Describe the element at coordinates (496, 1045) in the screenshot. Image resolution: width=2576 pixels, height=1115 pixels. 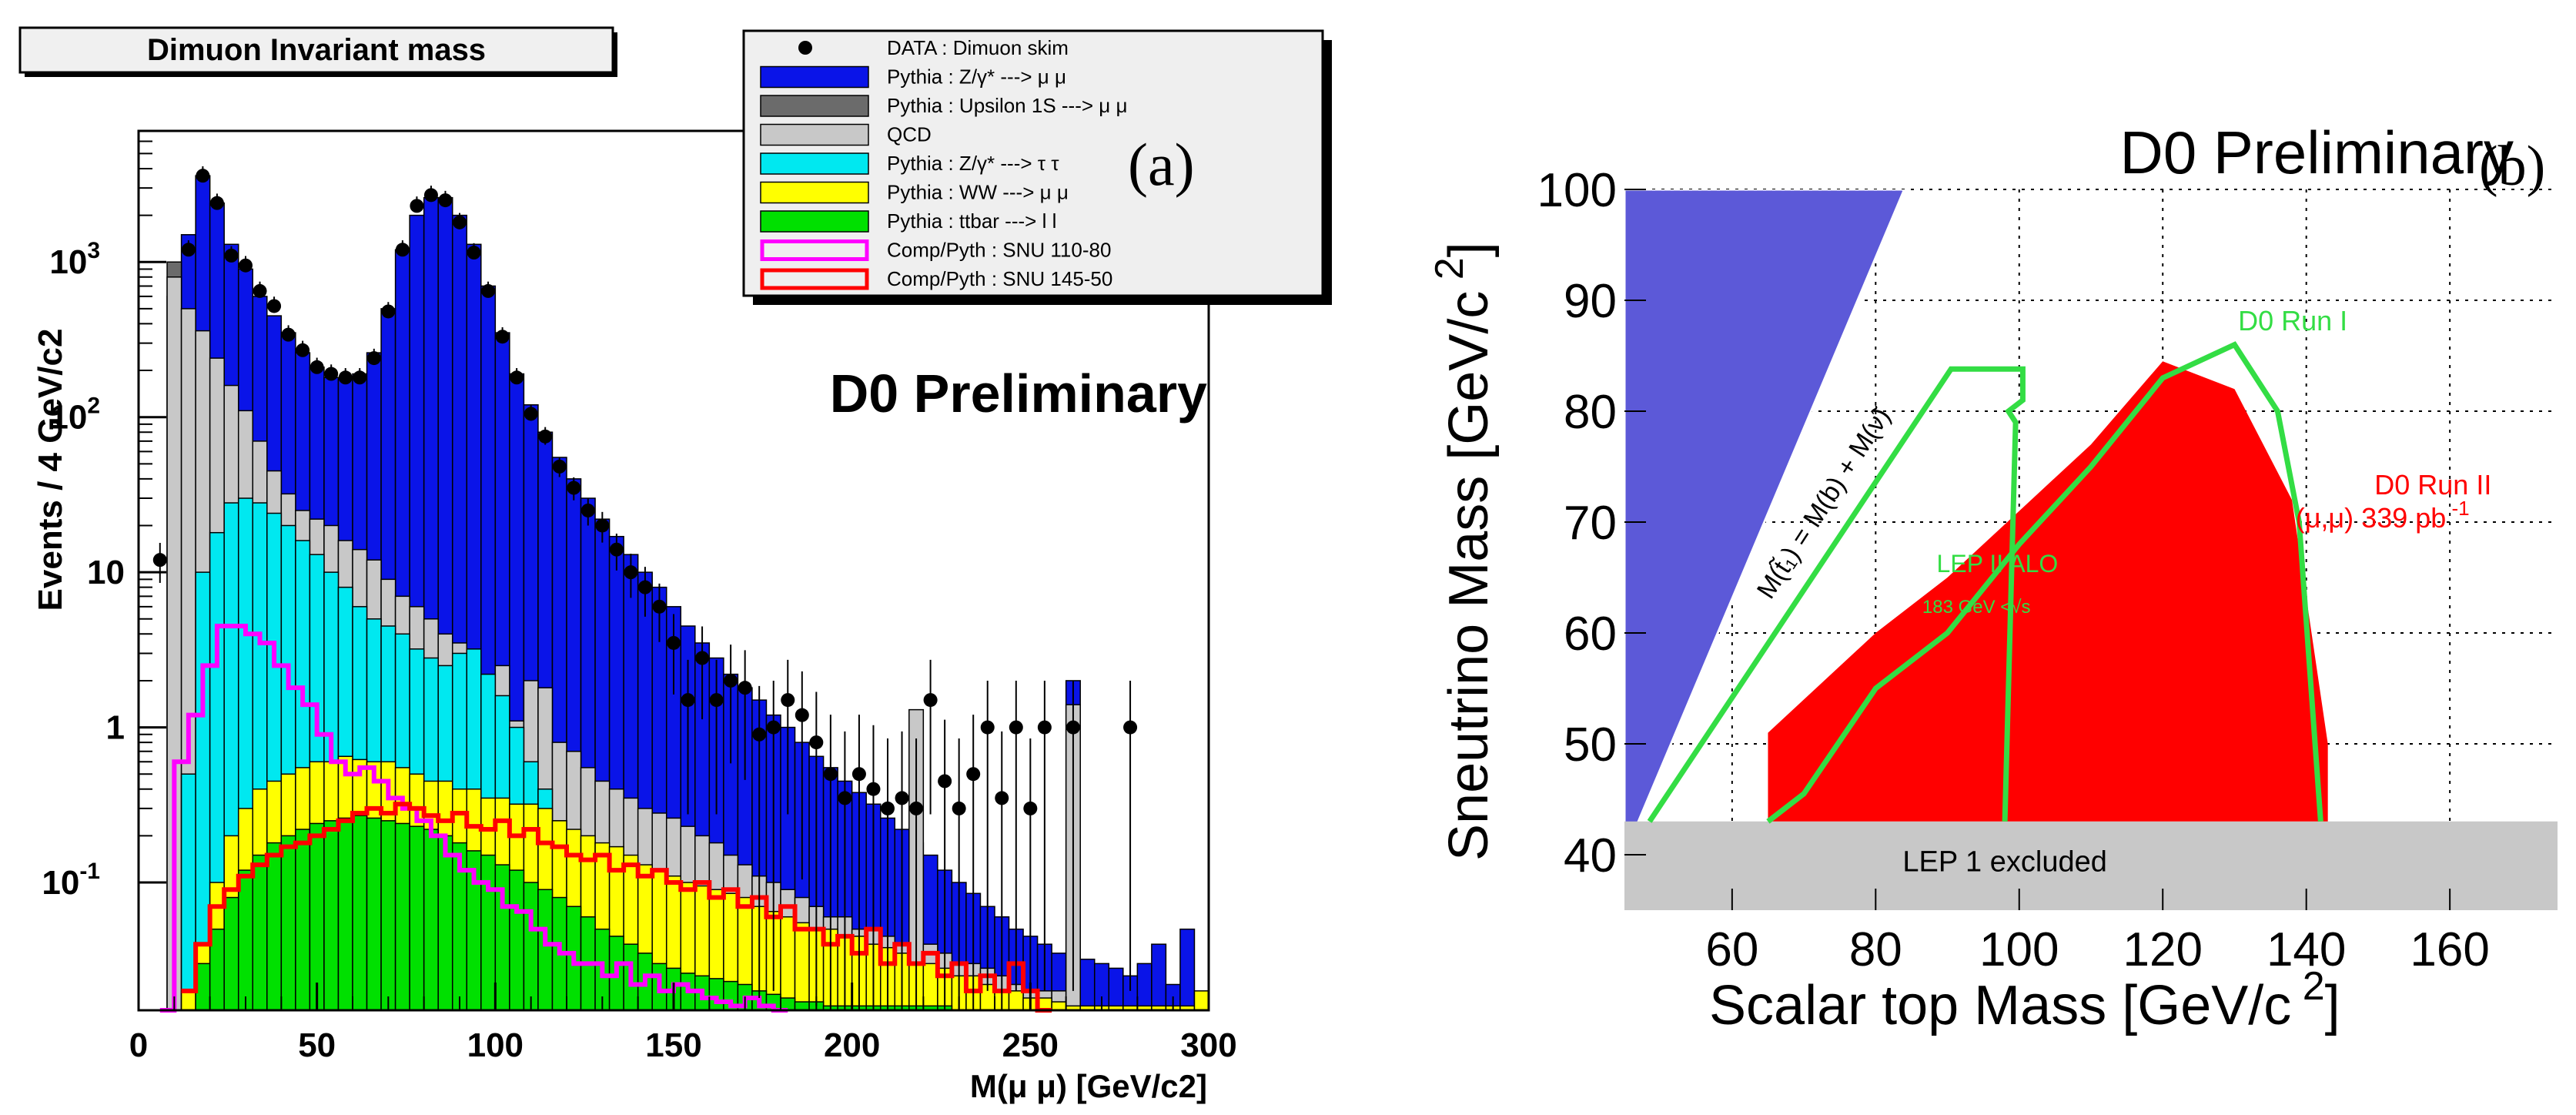
I see `x-tick-label: 100` at that location.